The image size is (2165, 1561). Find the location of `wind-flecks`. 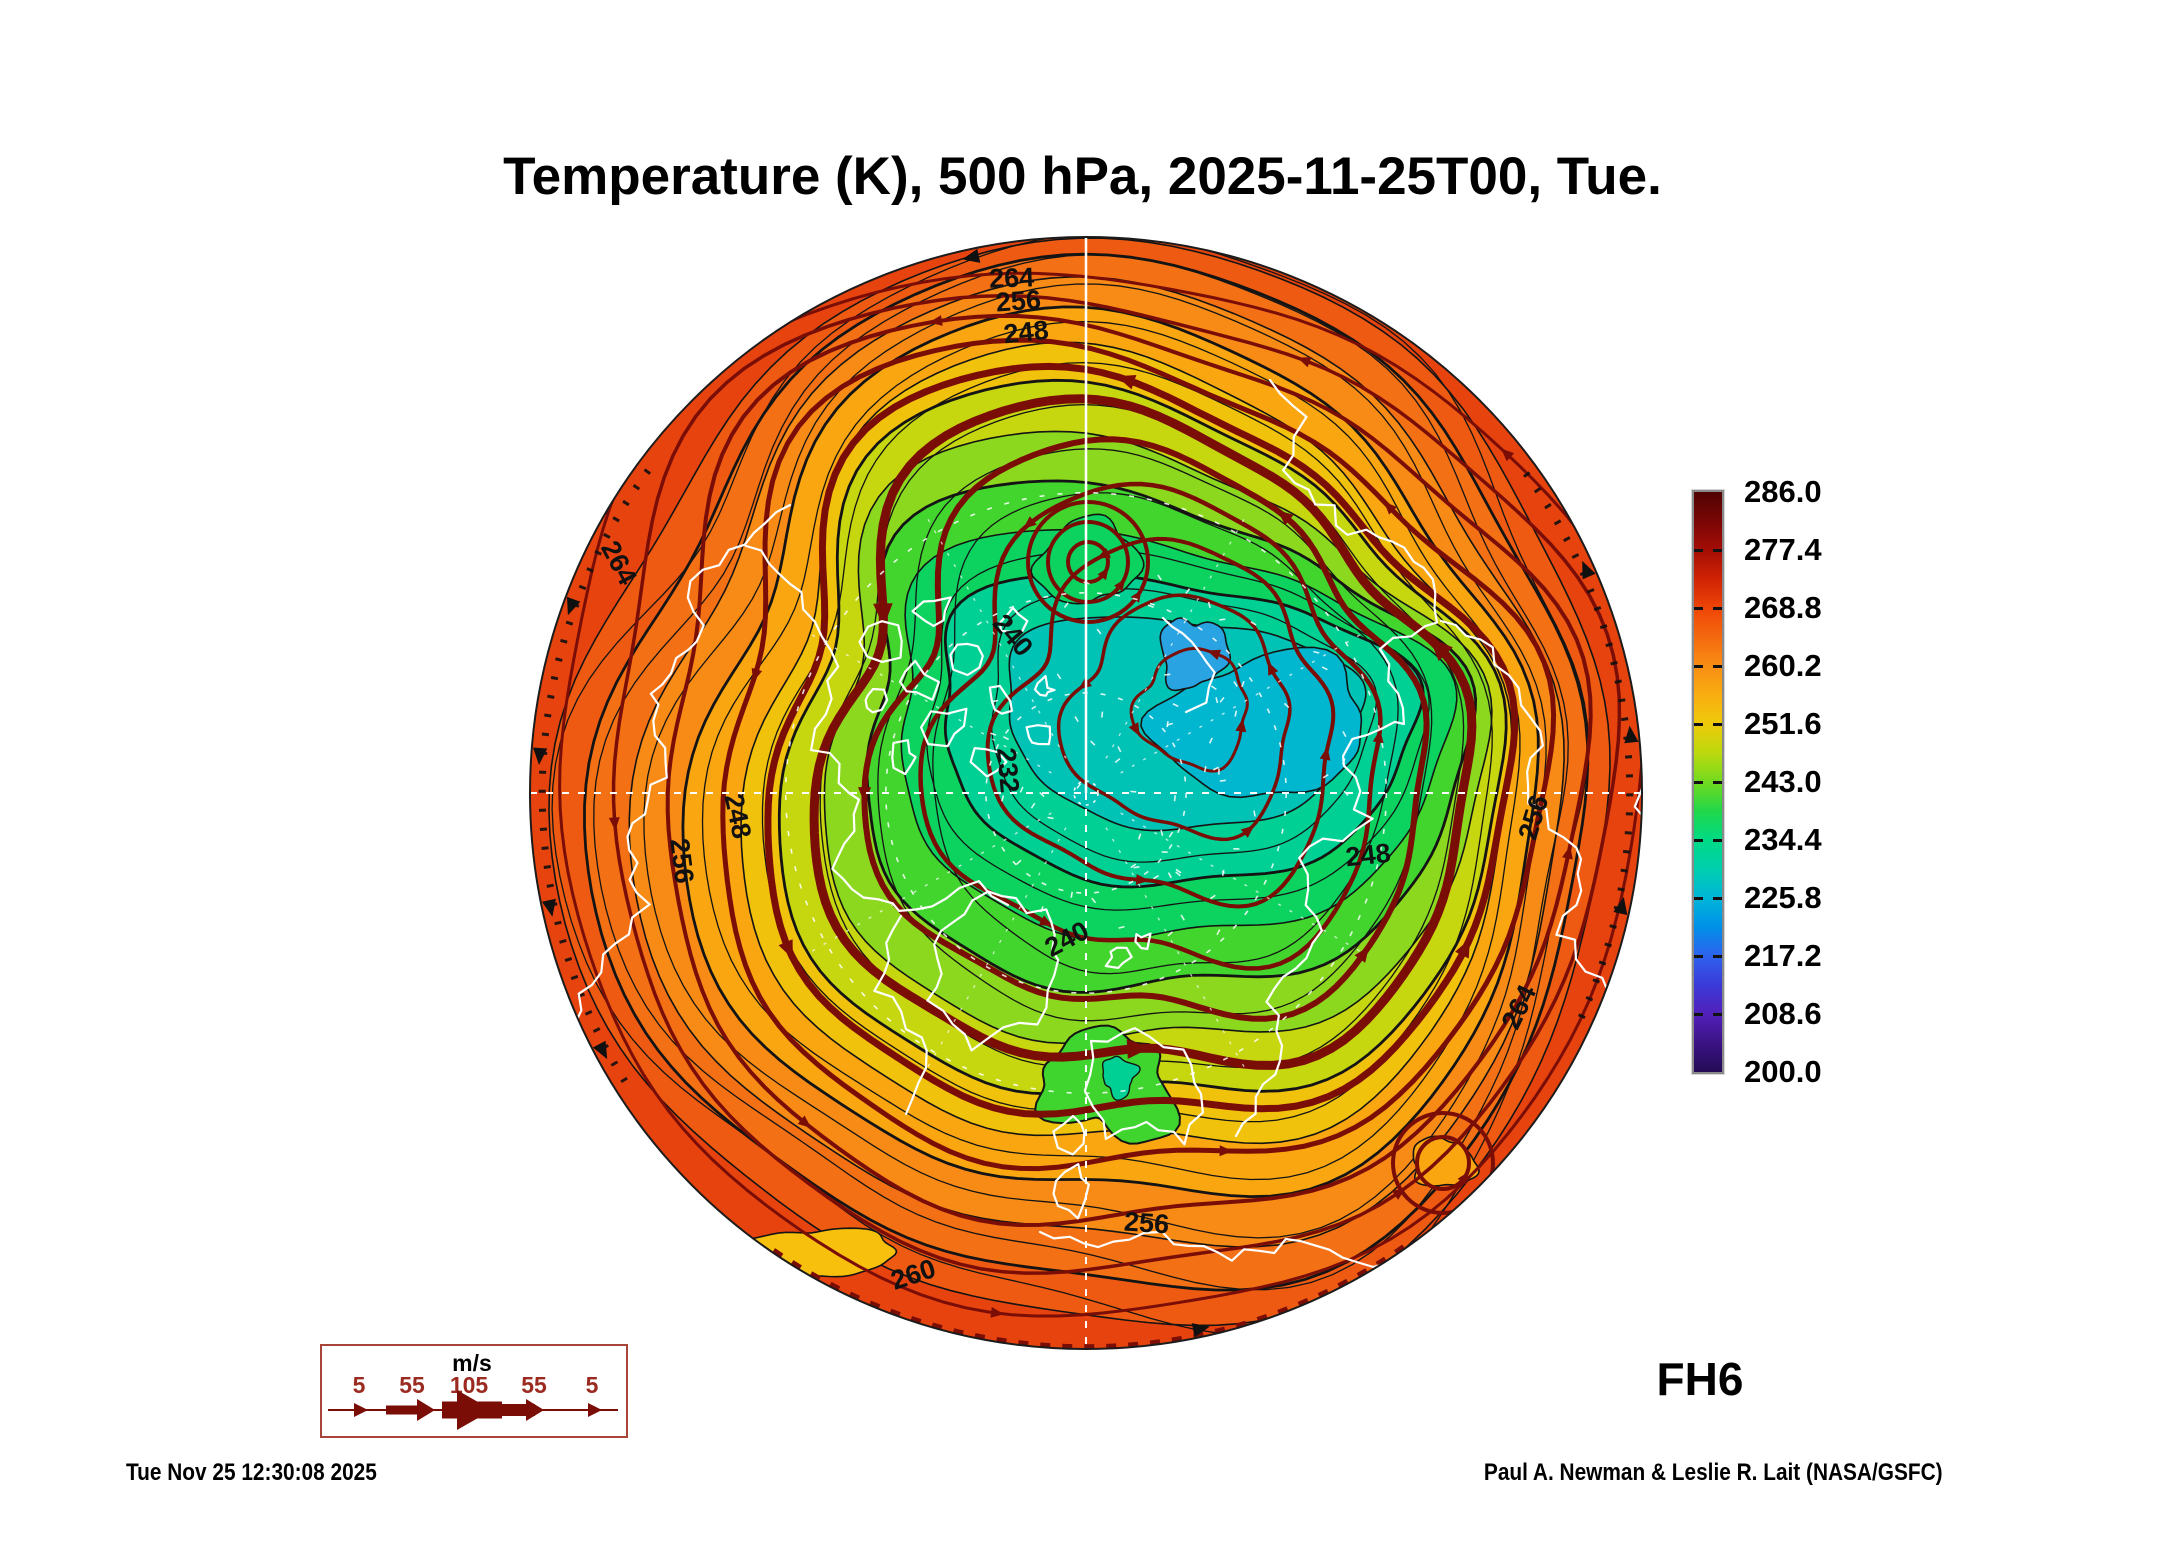

wind-flecks is located at coordinates (1169, 755).